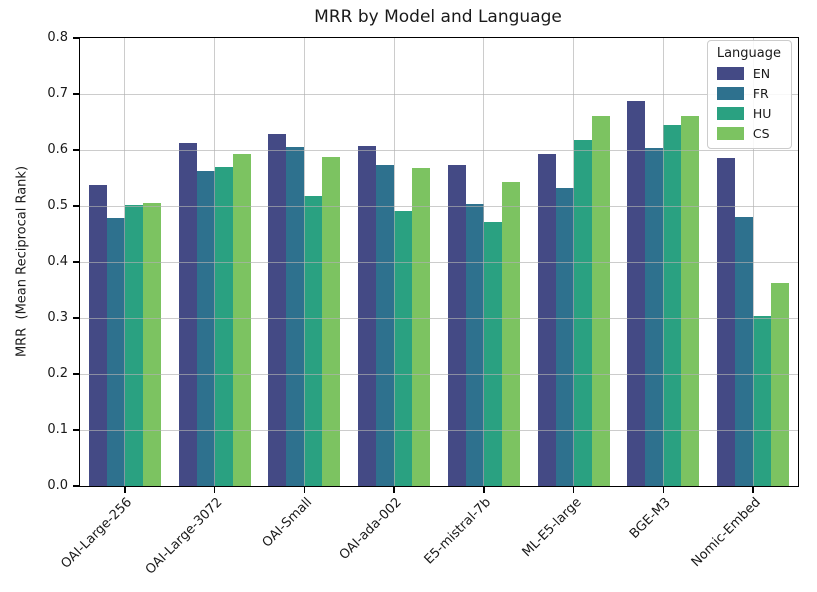 The width and height of the screenshot is (817, 592). I want to click on y-tick-label: 0.5, so click(57, 205).